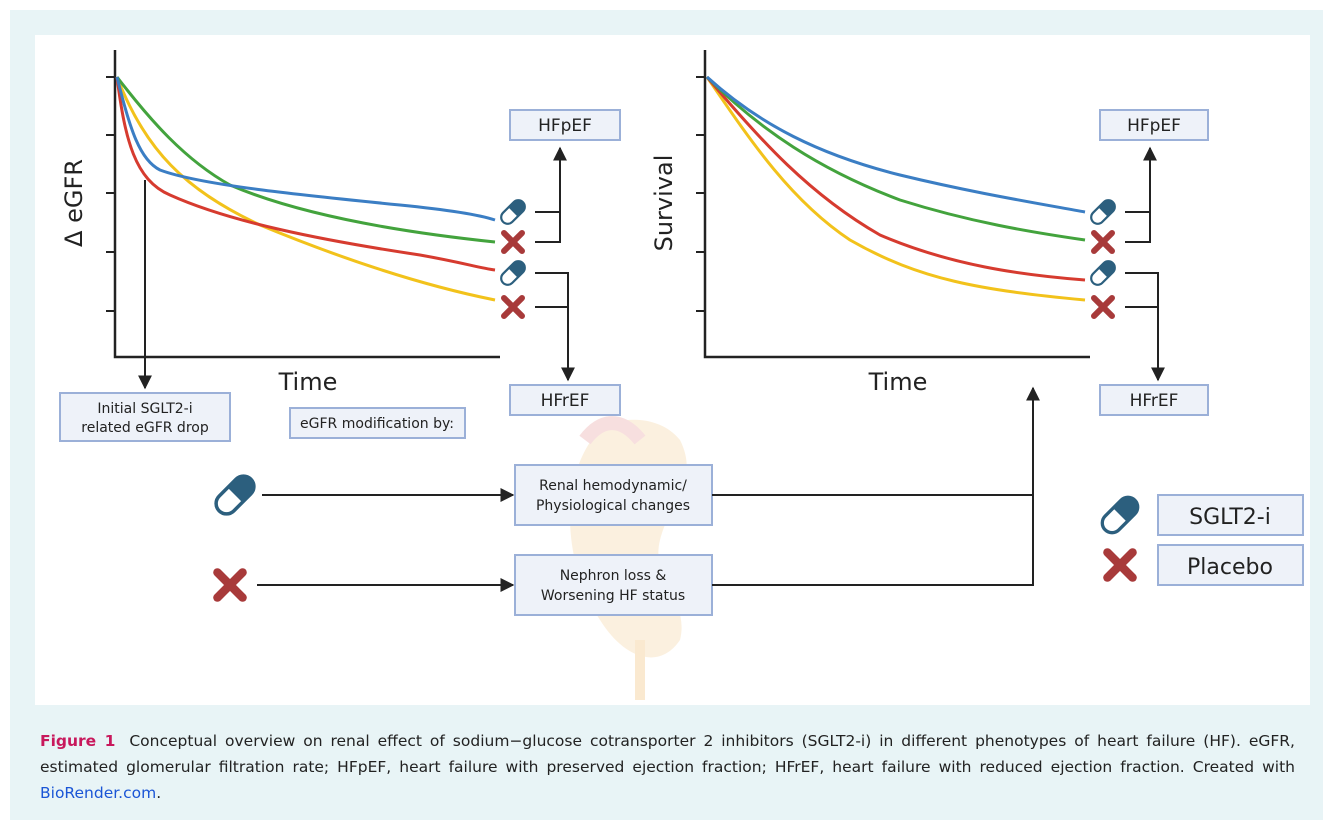 The image size is (1333, 840). Describe the element at coordinates (613, 576) in the screenshot. I see `box-text: Nephron loss &` at that location.